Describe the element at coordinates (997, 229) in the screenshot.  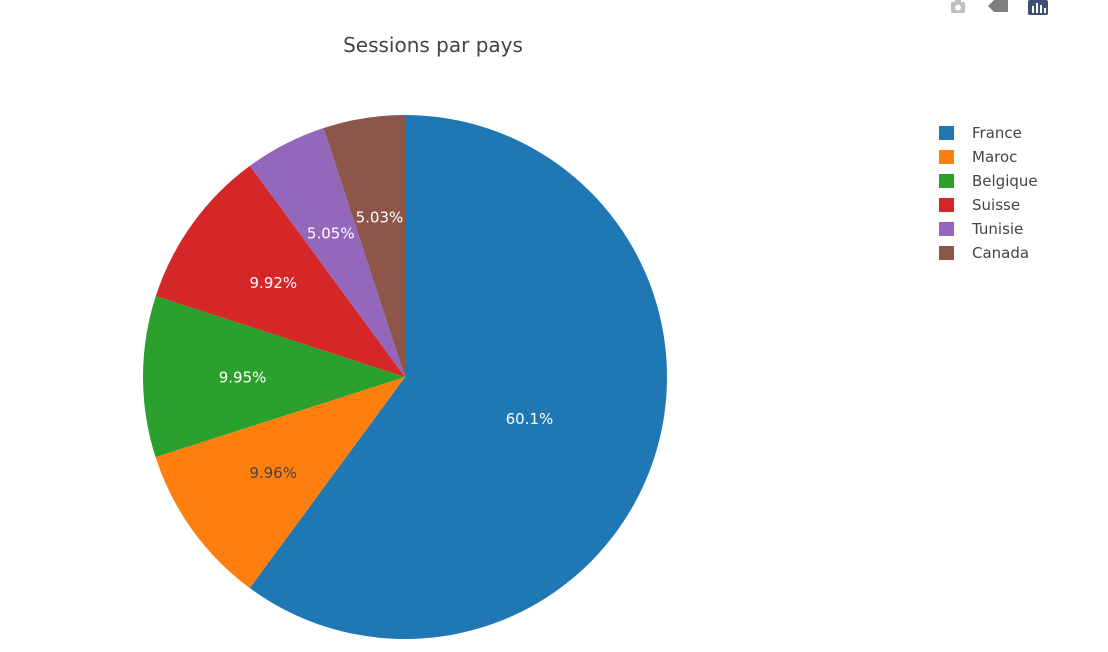
I see `legend-label-tunisie: Tunisie` at that location.